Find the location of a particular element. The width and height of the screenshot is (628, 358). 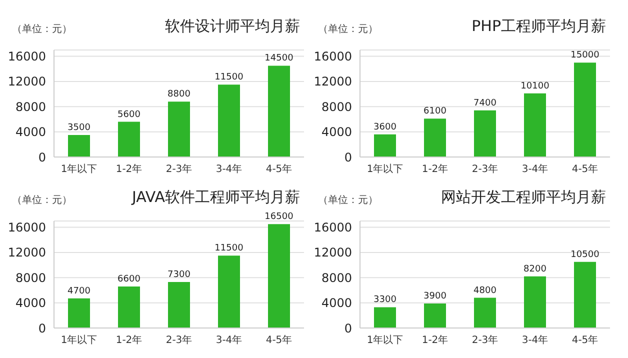

chart-title: JAVA软件工程师平均月薪 is located at coordinates (216, 197).